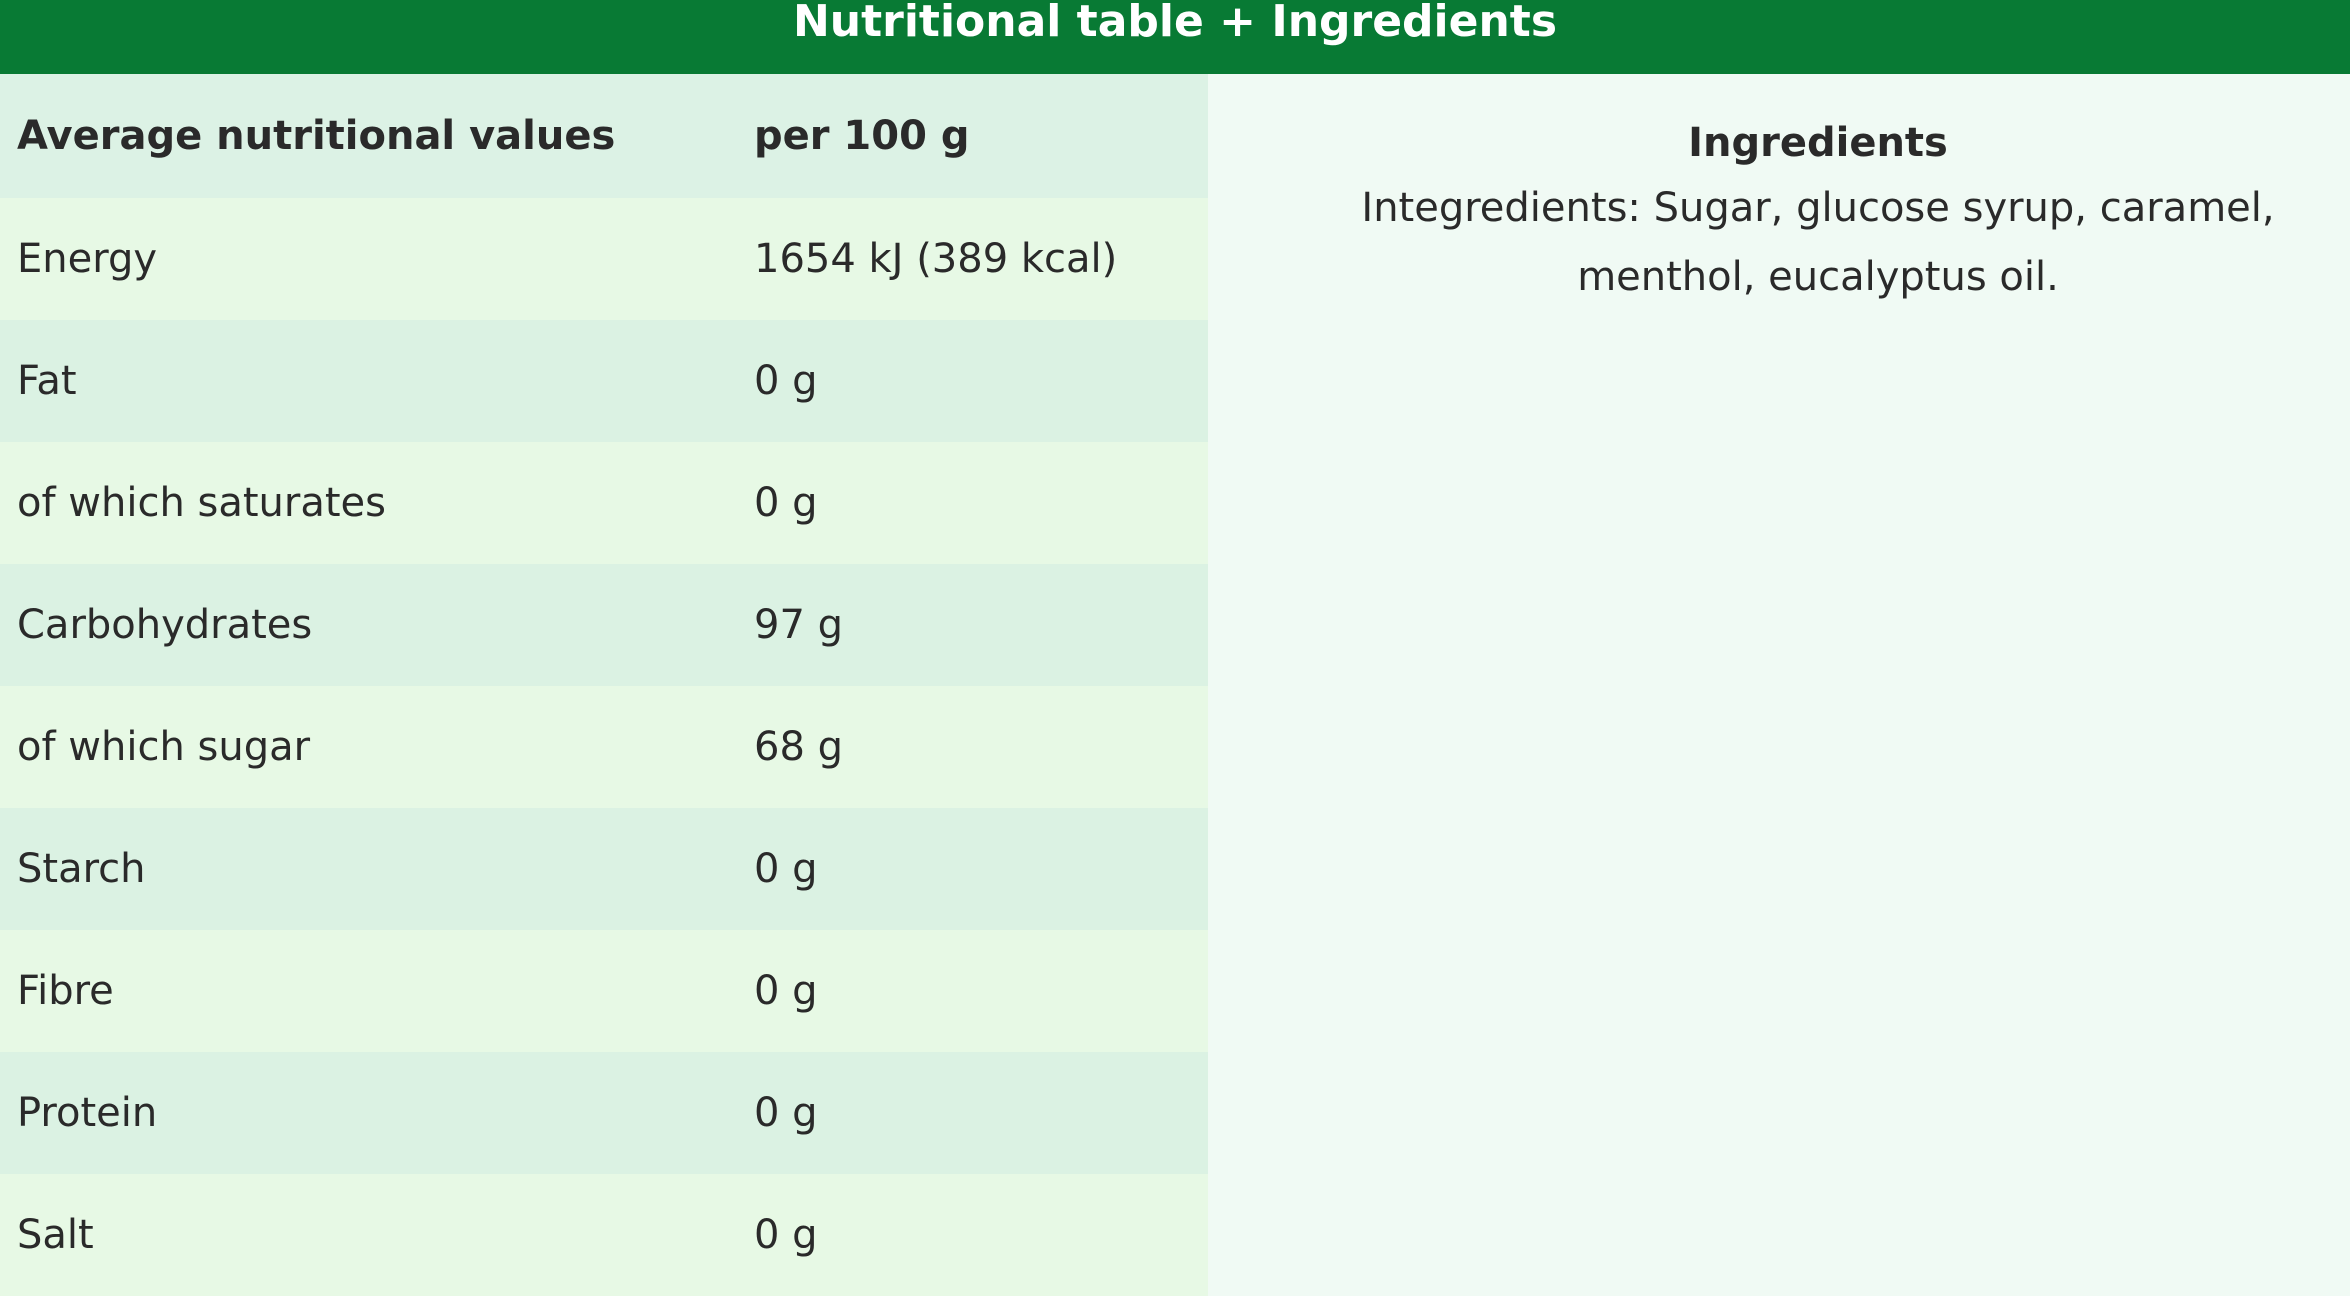 This screenshot has height=1296, width=2350. Describe the element at coordinates (936, 259) in the screenshot. I see `table-cell: 1654 kJ (389 kcal)` at that location.